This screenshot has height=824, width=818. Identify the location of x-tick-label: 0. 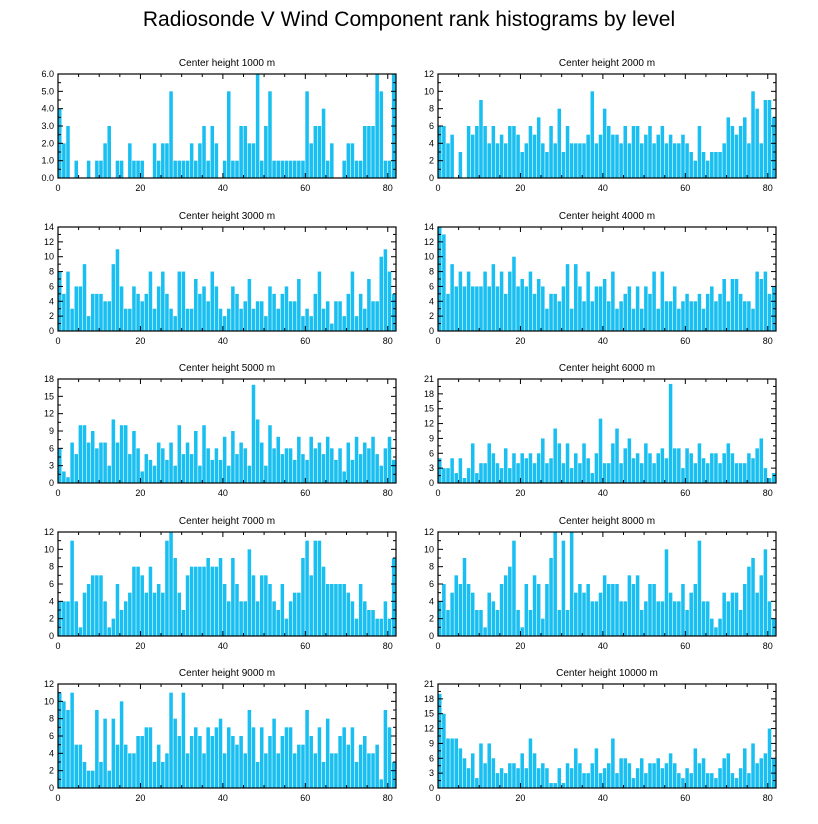
(437, 188).